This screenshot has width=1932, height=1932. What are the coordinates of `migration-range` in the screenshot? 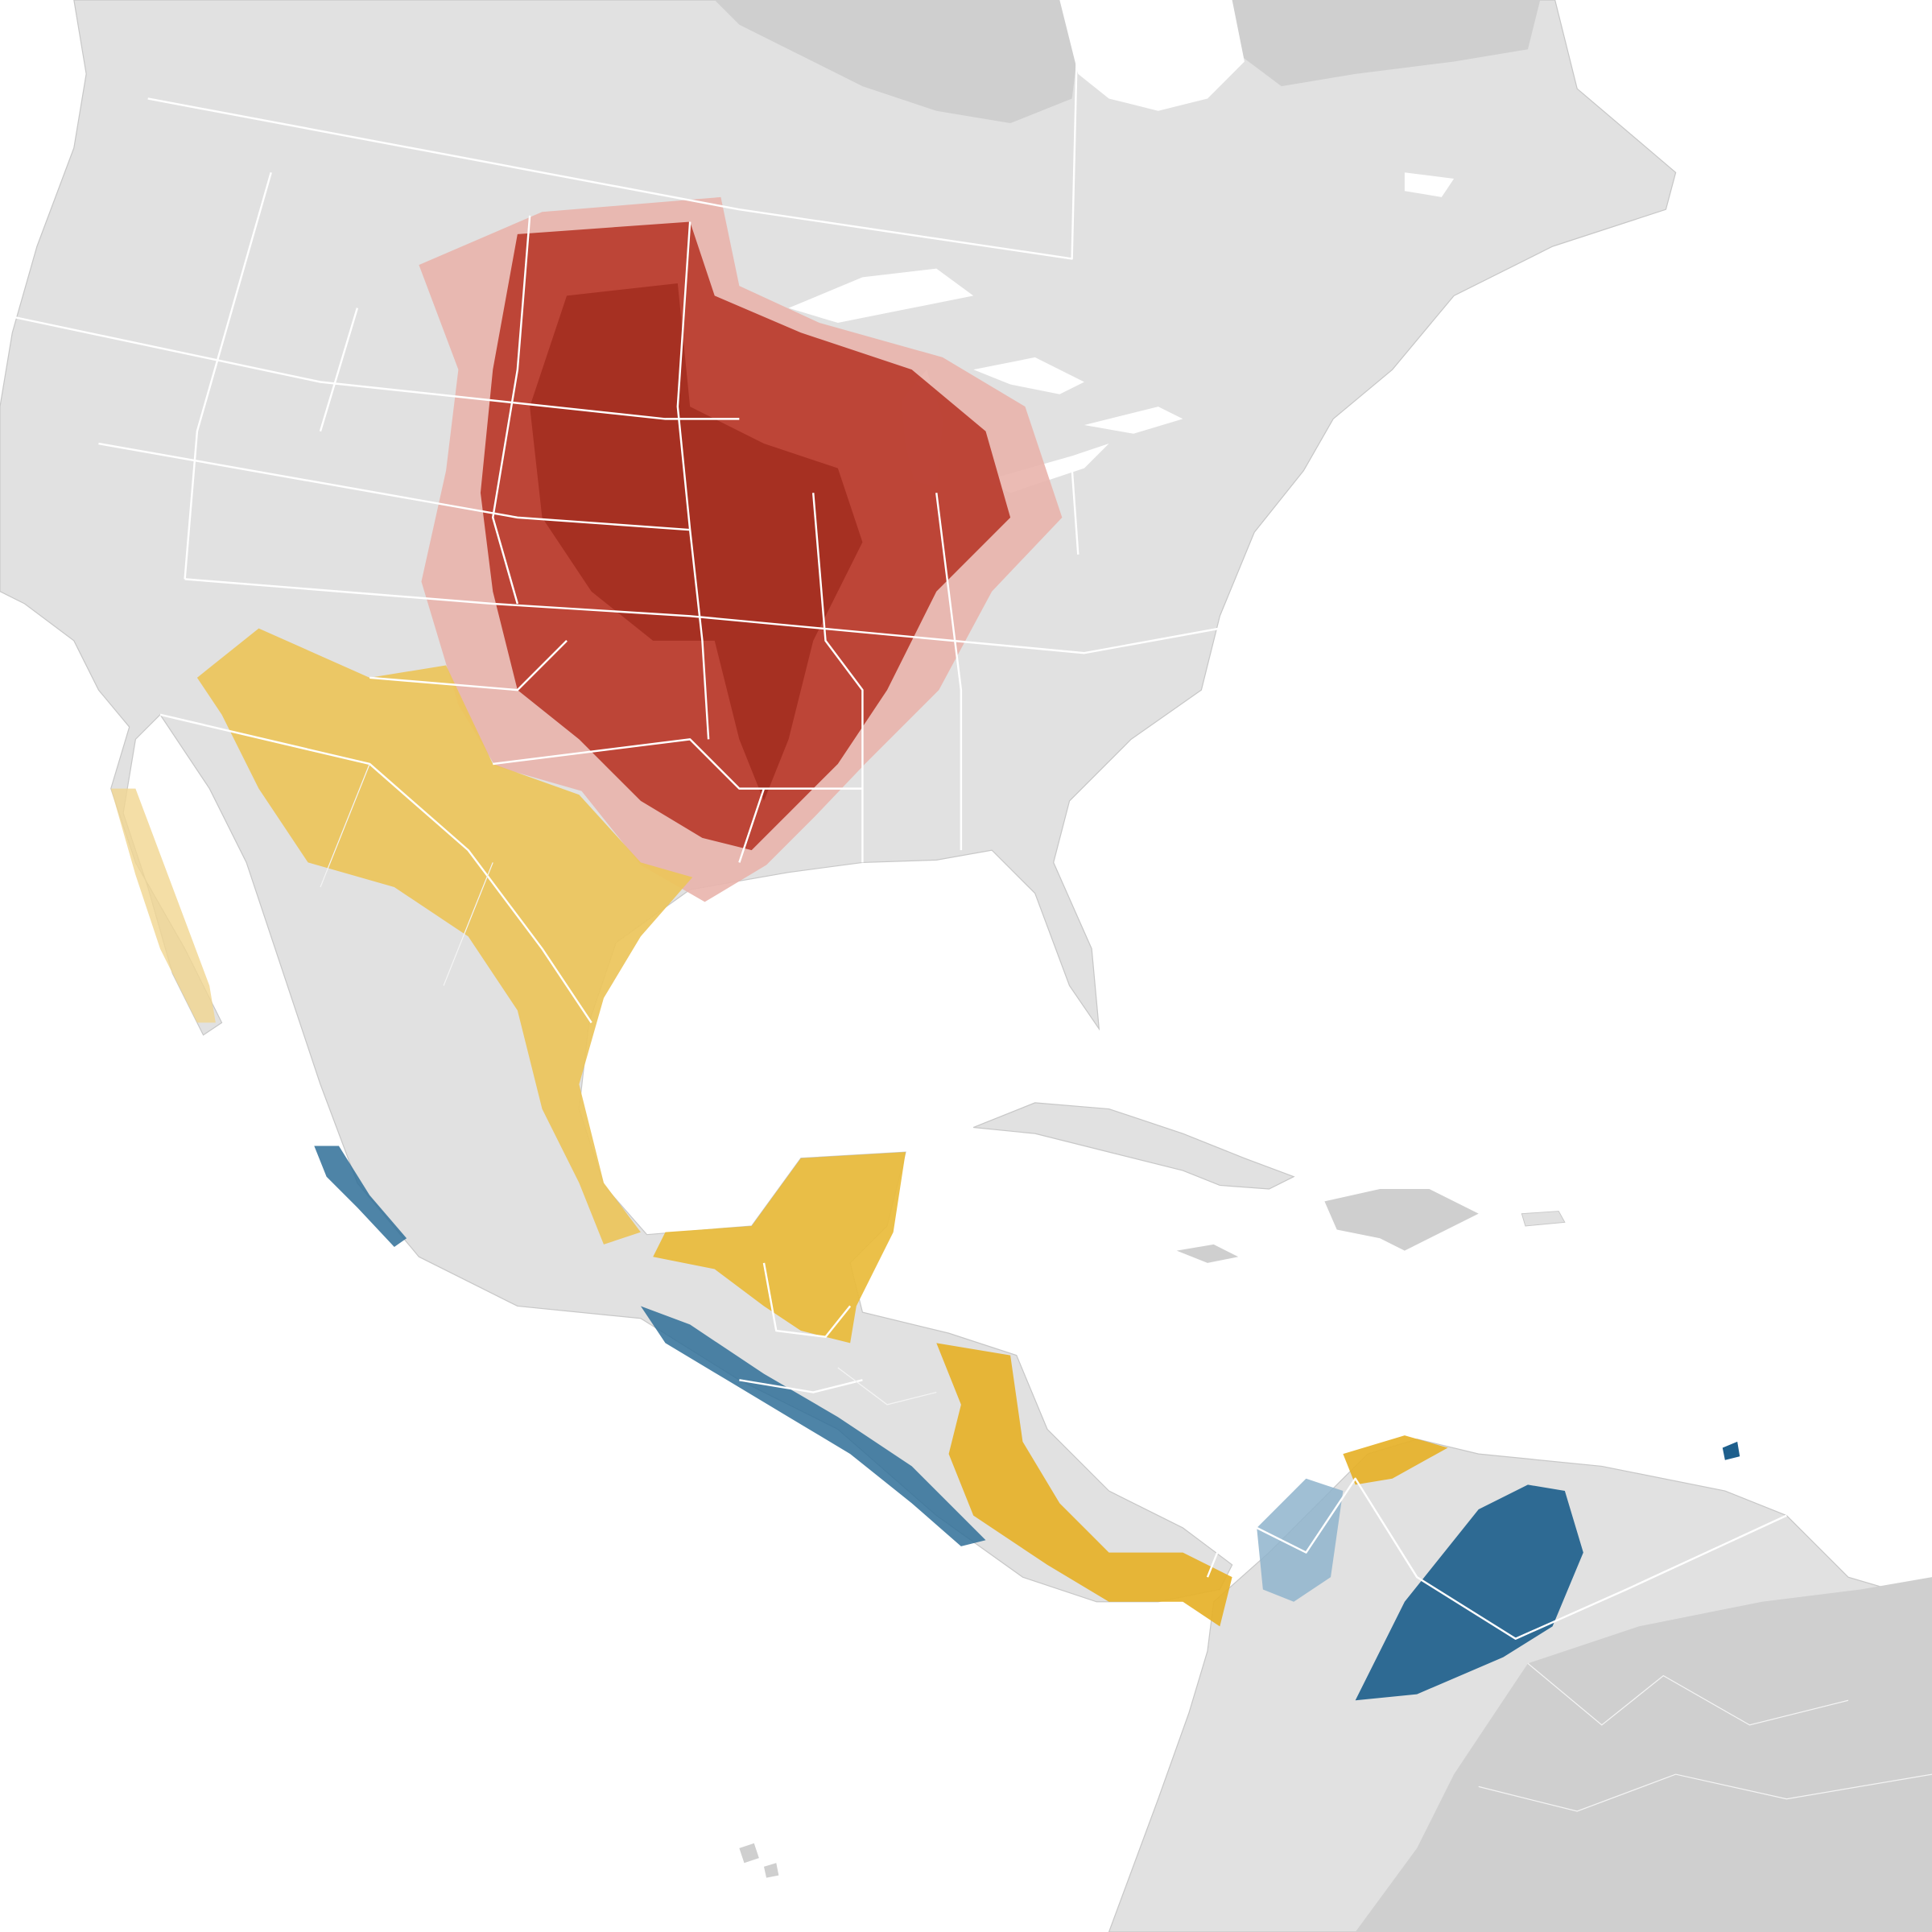 It's located at (444, 936).